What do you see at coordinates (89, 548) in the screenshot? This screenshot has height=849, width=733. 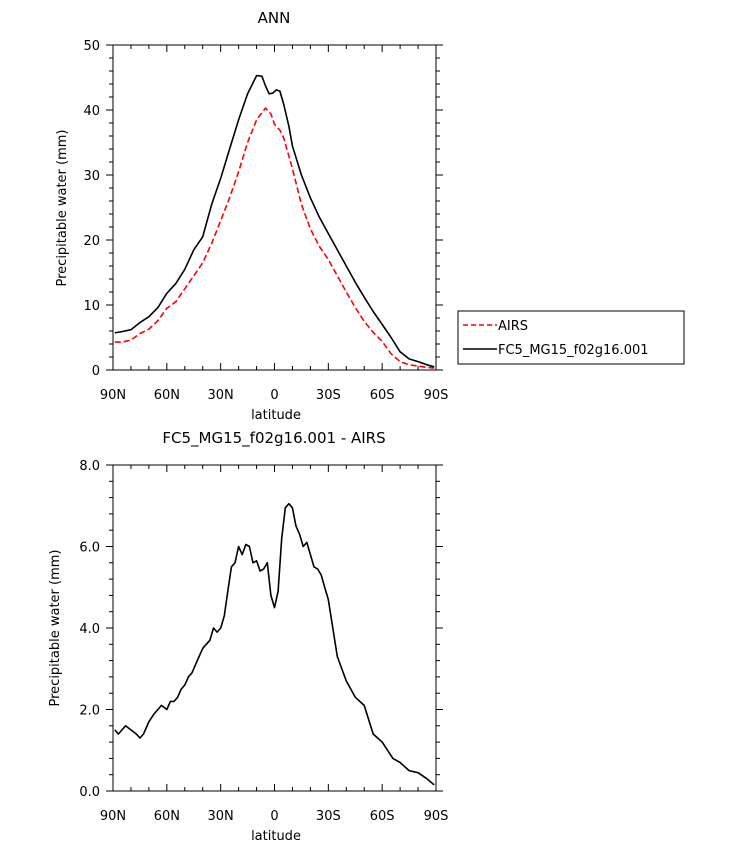 I see `y-tick-label: 6.0` at bounding box center [89, 548].